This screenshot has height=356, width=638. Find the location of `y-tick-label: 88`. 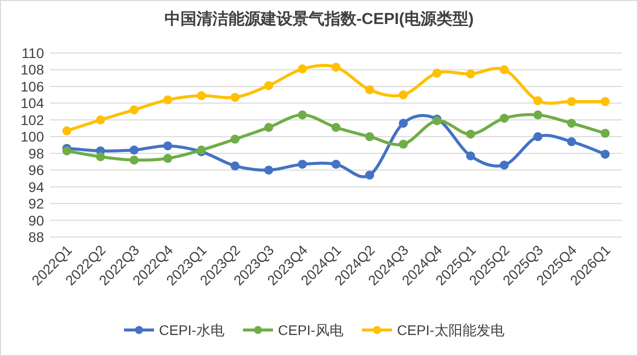

y-tick-label: 88 is located at coordinates (36, 237).